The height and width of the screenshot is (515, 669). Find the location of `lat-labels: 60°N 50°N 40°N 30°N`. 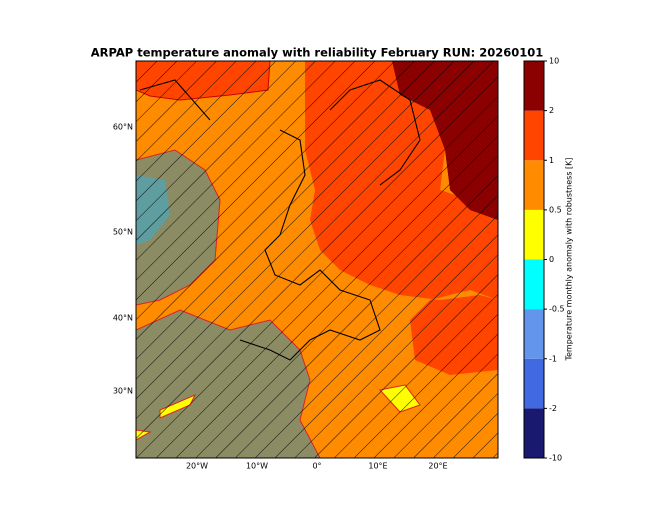

lat-labels: 60°N 50°N 40°N 30°N is located at coordinates (123, 259).